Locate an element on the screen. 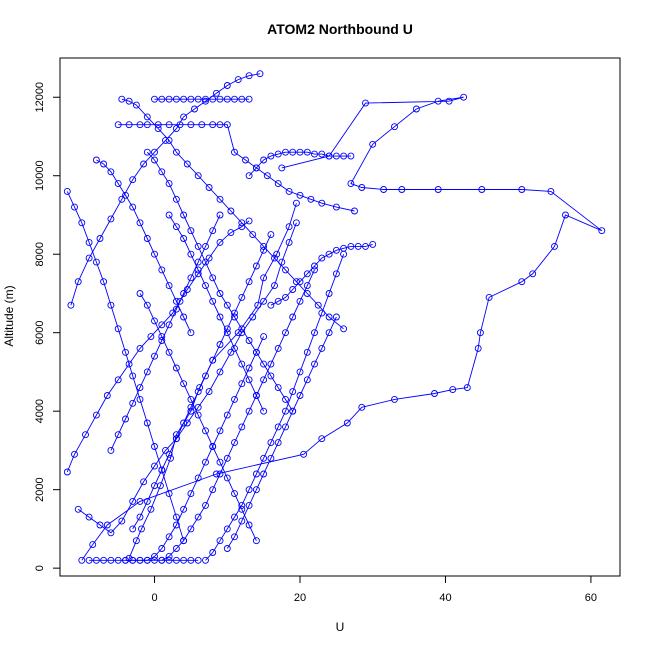 The height and width of the screenshot is (650, 650). y-tick-label: 10000 is located at coordinates (40, 175).